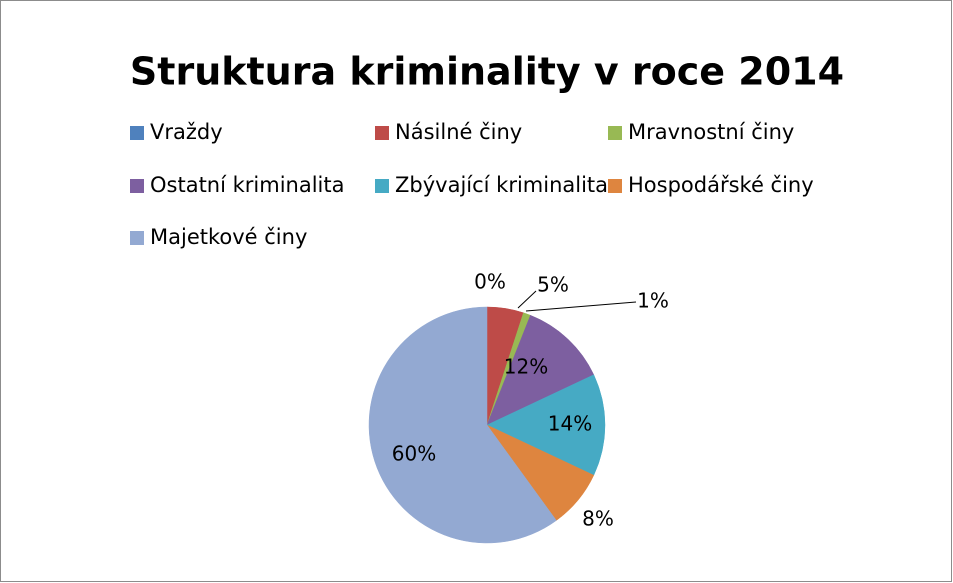 The width and height of the screenshot is (953, 583). Describe the element at coordinates (490, 282) in the screenshot. I see `data-label: 0%` at that location.